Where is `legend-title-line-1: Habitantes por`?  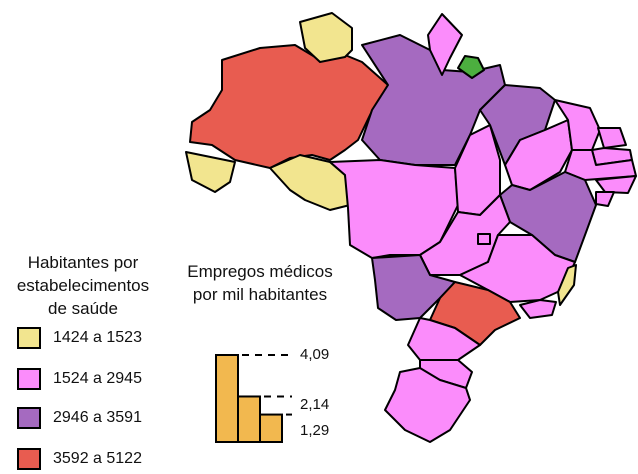
legend-title-line-1: Habitantes por is located at coordinates (83, 262).